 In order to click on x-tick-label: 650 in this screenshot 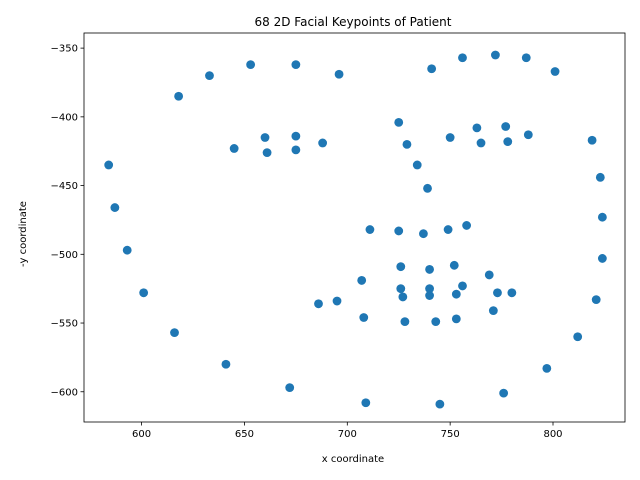, I will do `click(244, 434)`.